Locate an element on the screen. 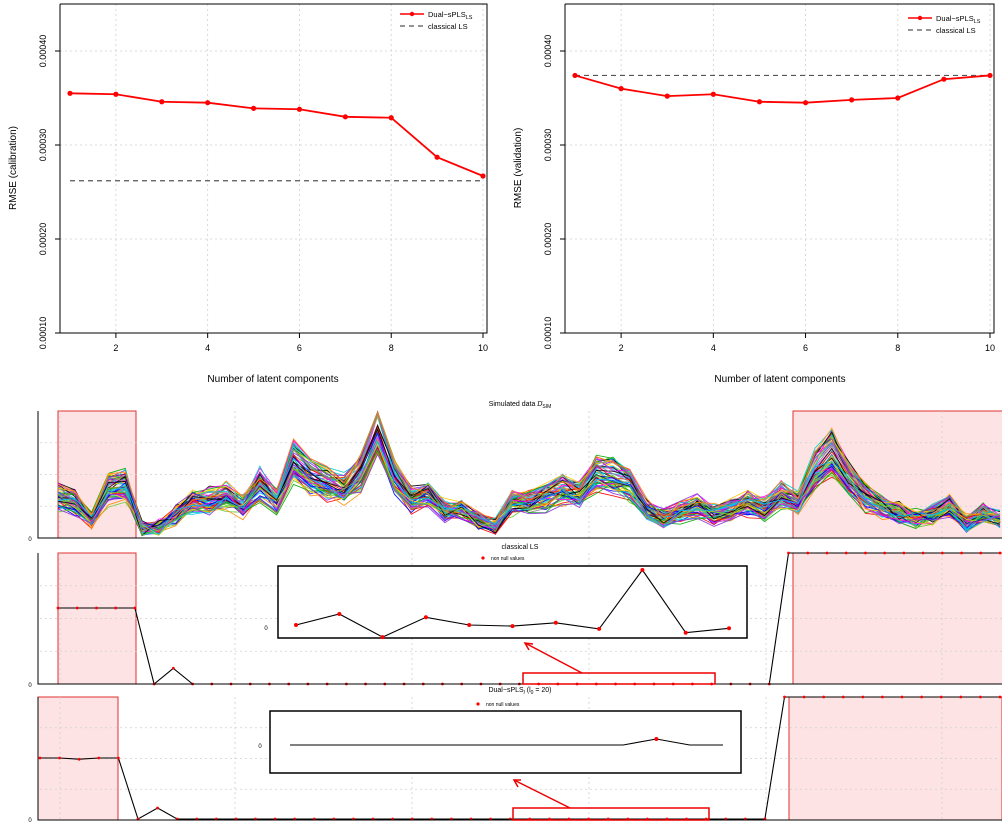 The width and height of the screenshot is (1002, 834). calibration-x-axis-label: Number of latent components is located at coordinates (272, 379).